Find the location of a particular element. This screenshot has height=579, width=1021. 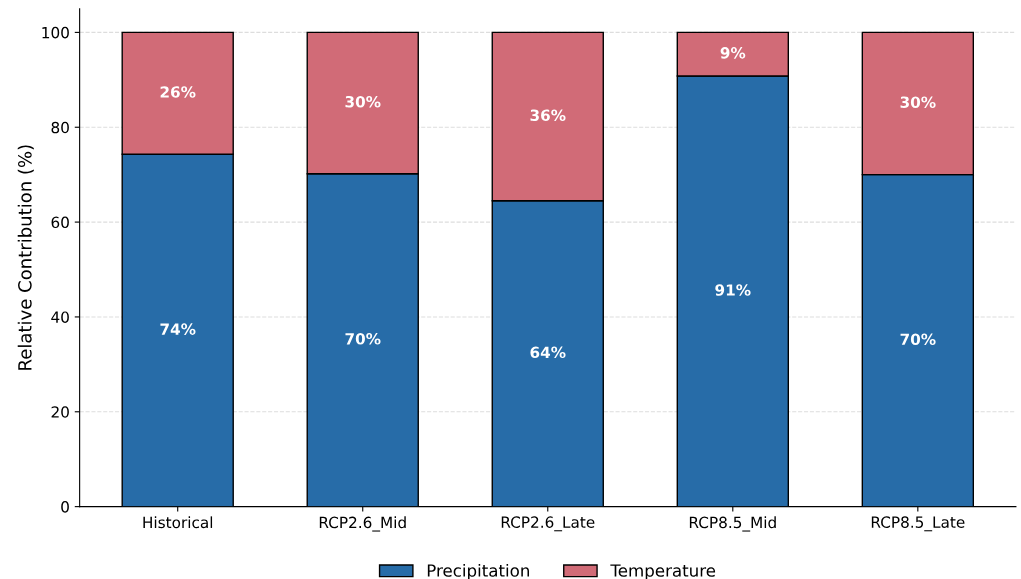

y-tick-label: 100 is located at coordinates (55, 32).